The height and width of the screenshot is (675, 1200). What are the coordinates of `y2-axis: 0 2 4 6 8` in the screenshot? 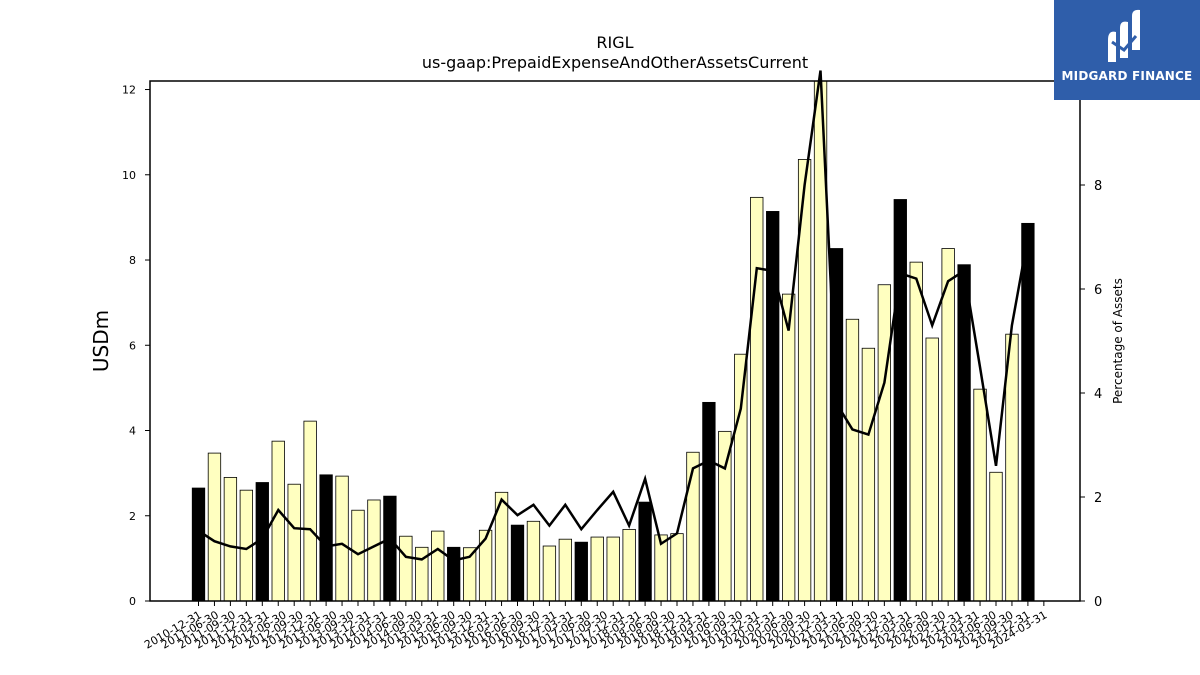 It's located at (1091, 394).